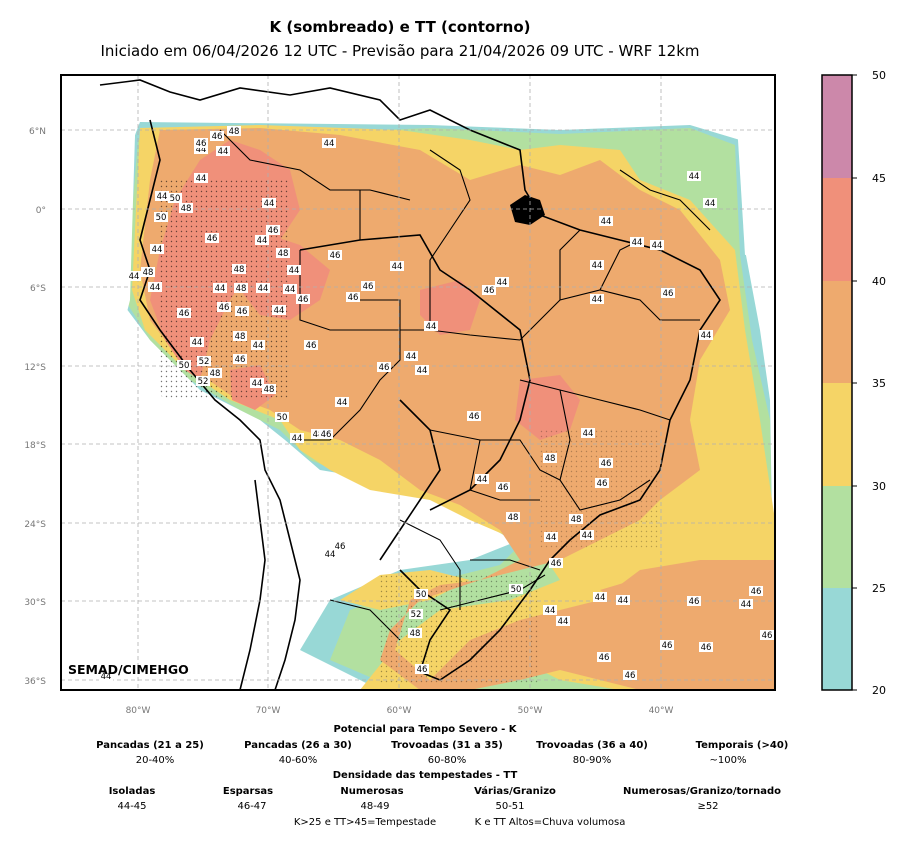  Describe the element at coordinates (515, 791) in the screenshot. I see `legend-tt-class-label: Várias/Granizo` at that location.